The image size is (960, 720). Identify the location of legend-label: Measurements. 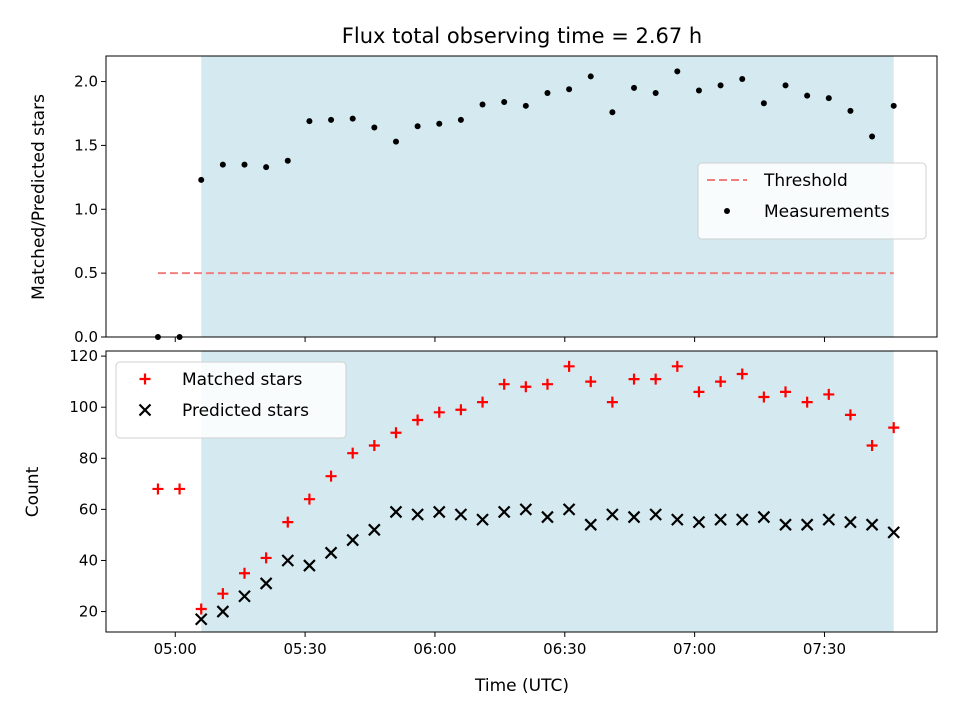
(827, 212).